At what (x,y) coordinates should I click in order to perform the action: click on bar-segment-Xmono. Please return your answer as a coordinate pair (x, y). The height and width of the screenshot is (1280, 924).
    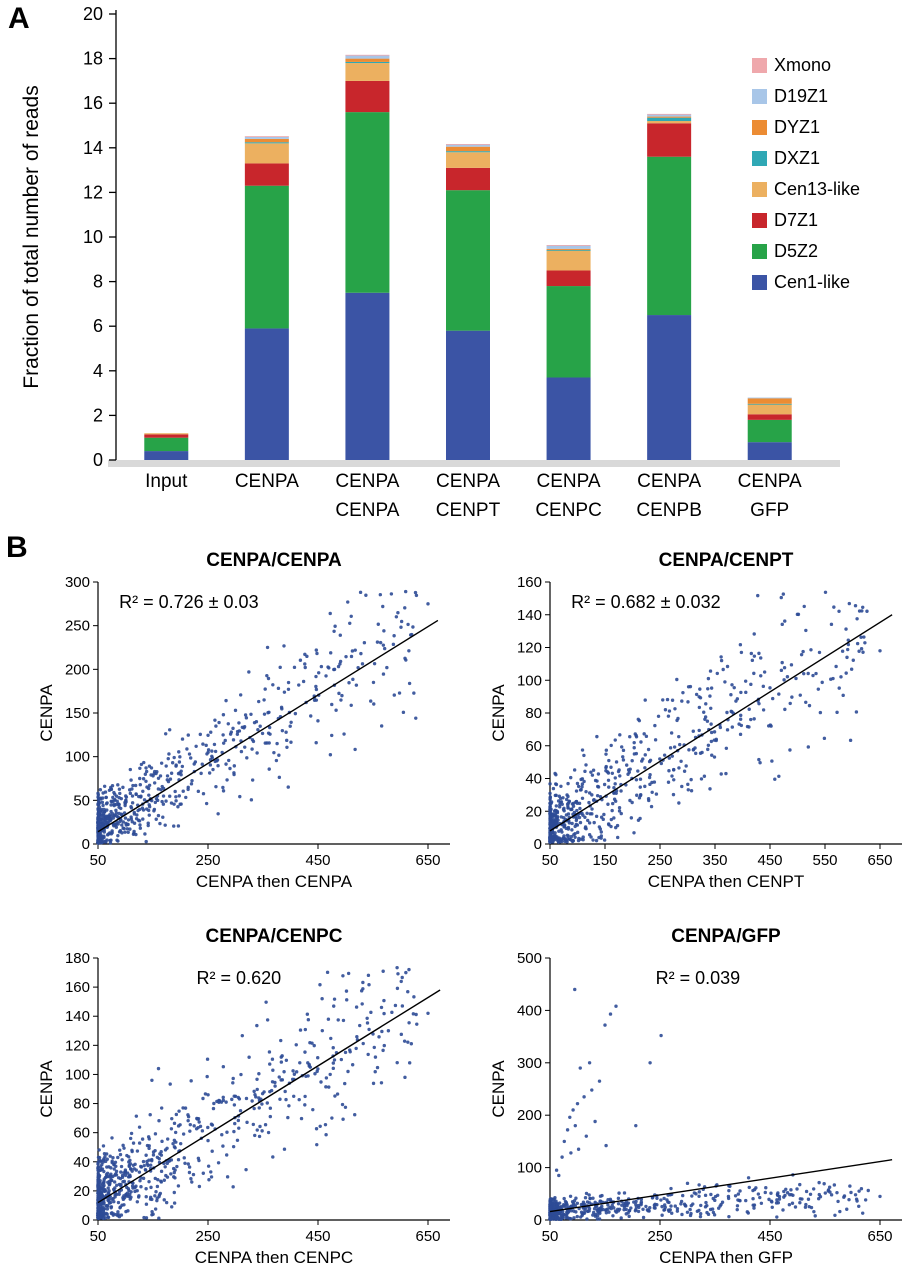
    Looking at the image, I should click on (669, 114).